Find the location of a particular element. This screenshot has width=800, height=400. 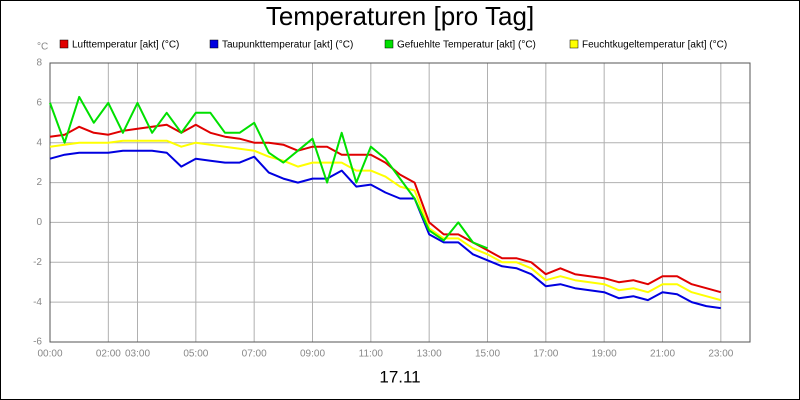

y-unit: °C is located at coordinates (42, 47).